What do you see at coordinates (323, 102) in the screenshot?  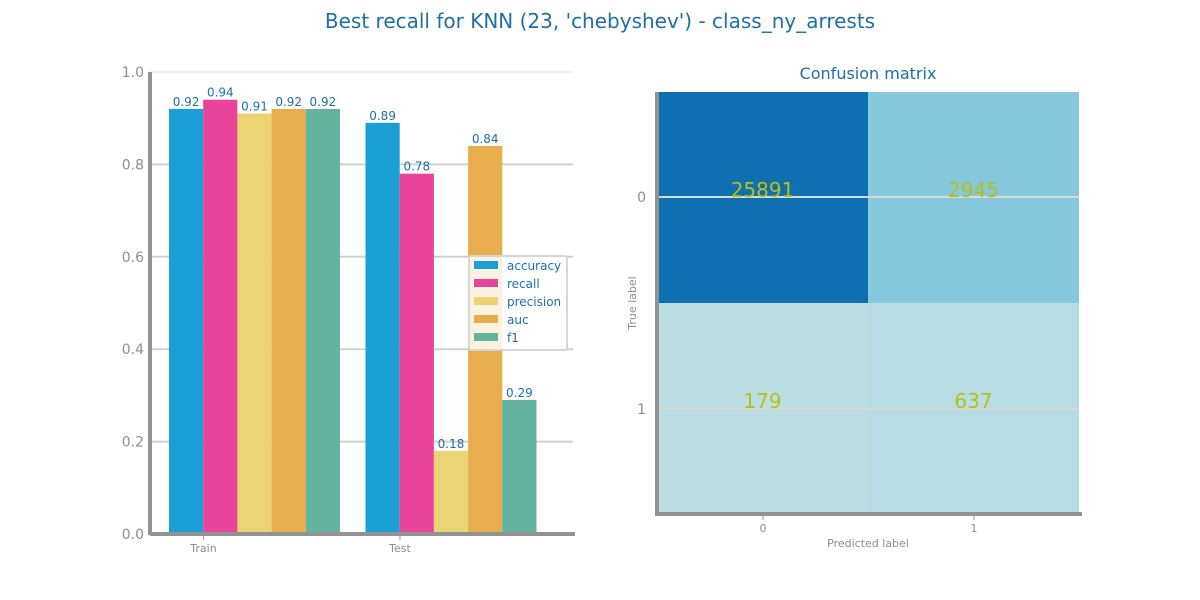 I see `bar-value-label-train-f1: 0.92` at bounding box center [323, 102].